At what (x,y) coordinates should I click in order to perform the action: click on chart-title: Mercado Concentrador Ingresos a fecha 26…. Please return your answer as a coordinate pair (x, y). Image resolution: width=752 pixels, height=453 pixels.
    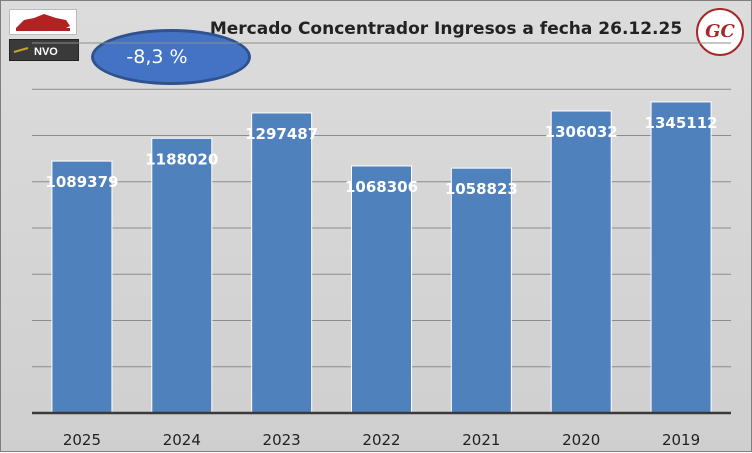
    Looking at the image, I should click on (446, 29).